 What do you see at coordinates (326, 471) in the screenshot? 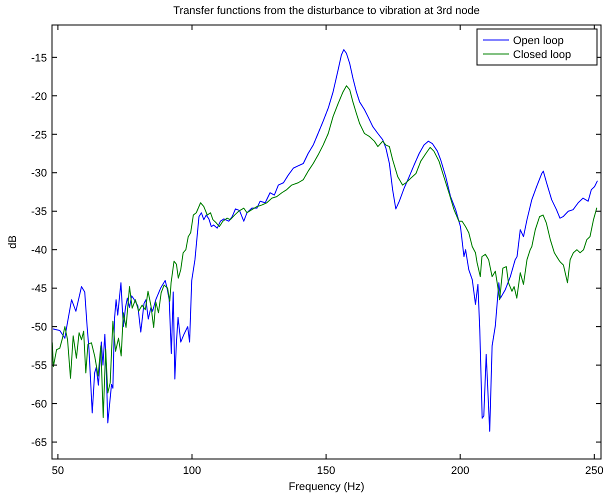
I see `x-tick-label: 150` at bounding box center [326, 471].